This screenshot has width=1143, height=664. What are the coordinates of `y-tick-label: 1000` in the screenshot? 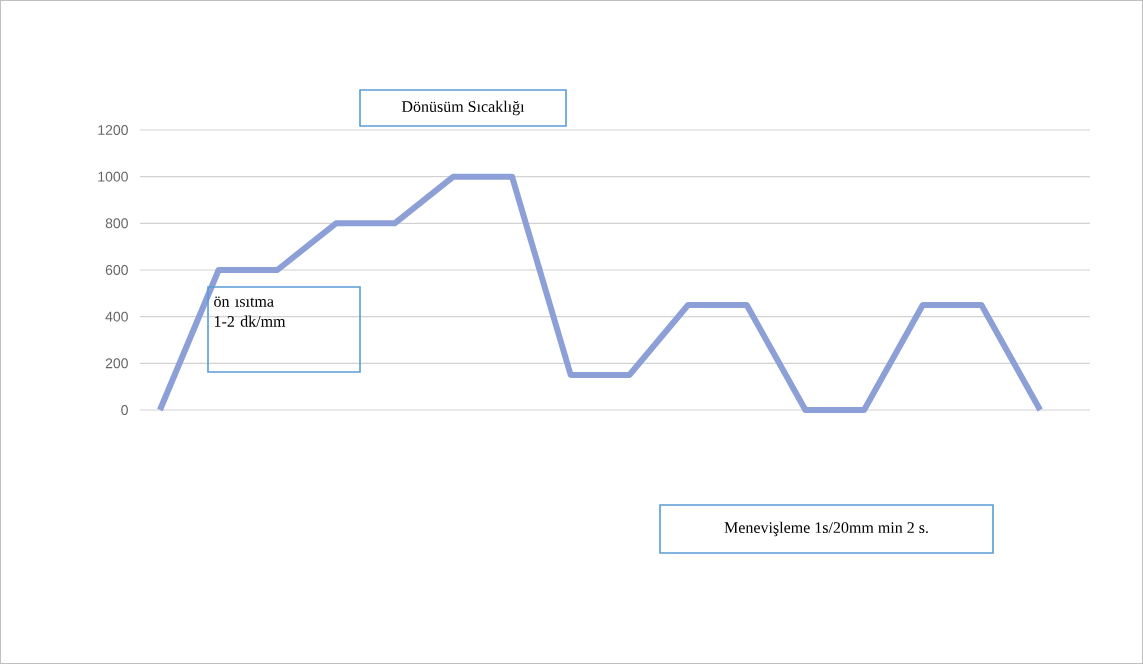 It's located at (113, 176).